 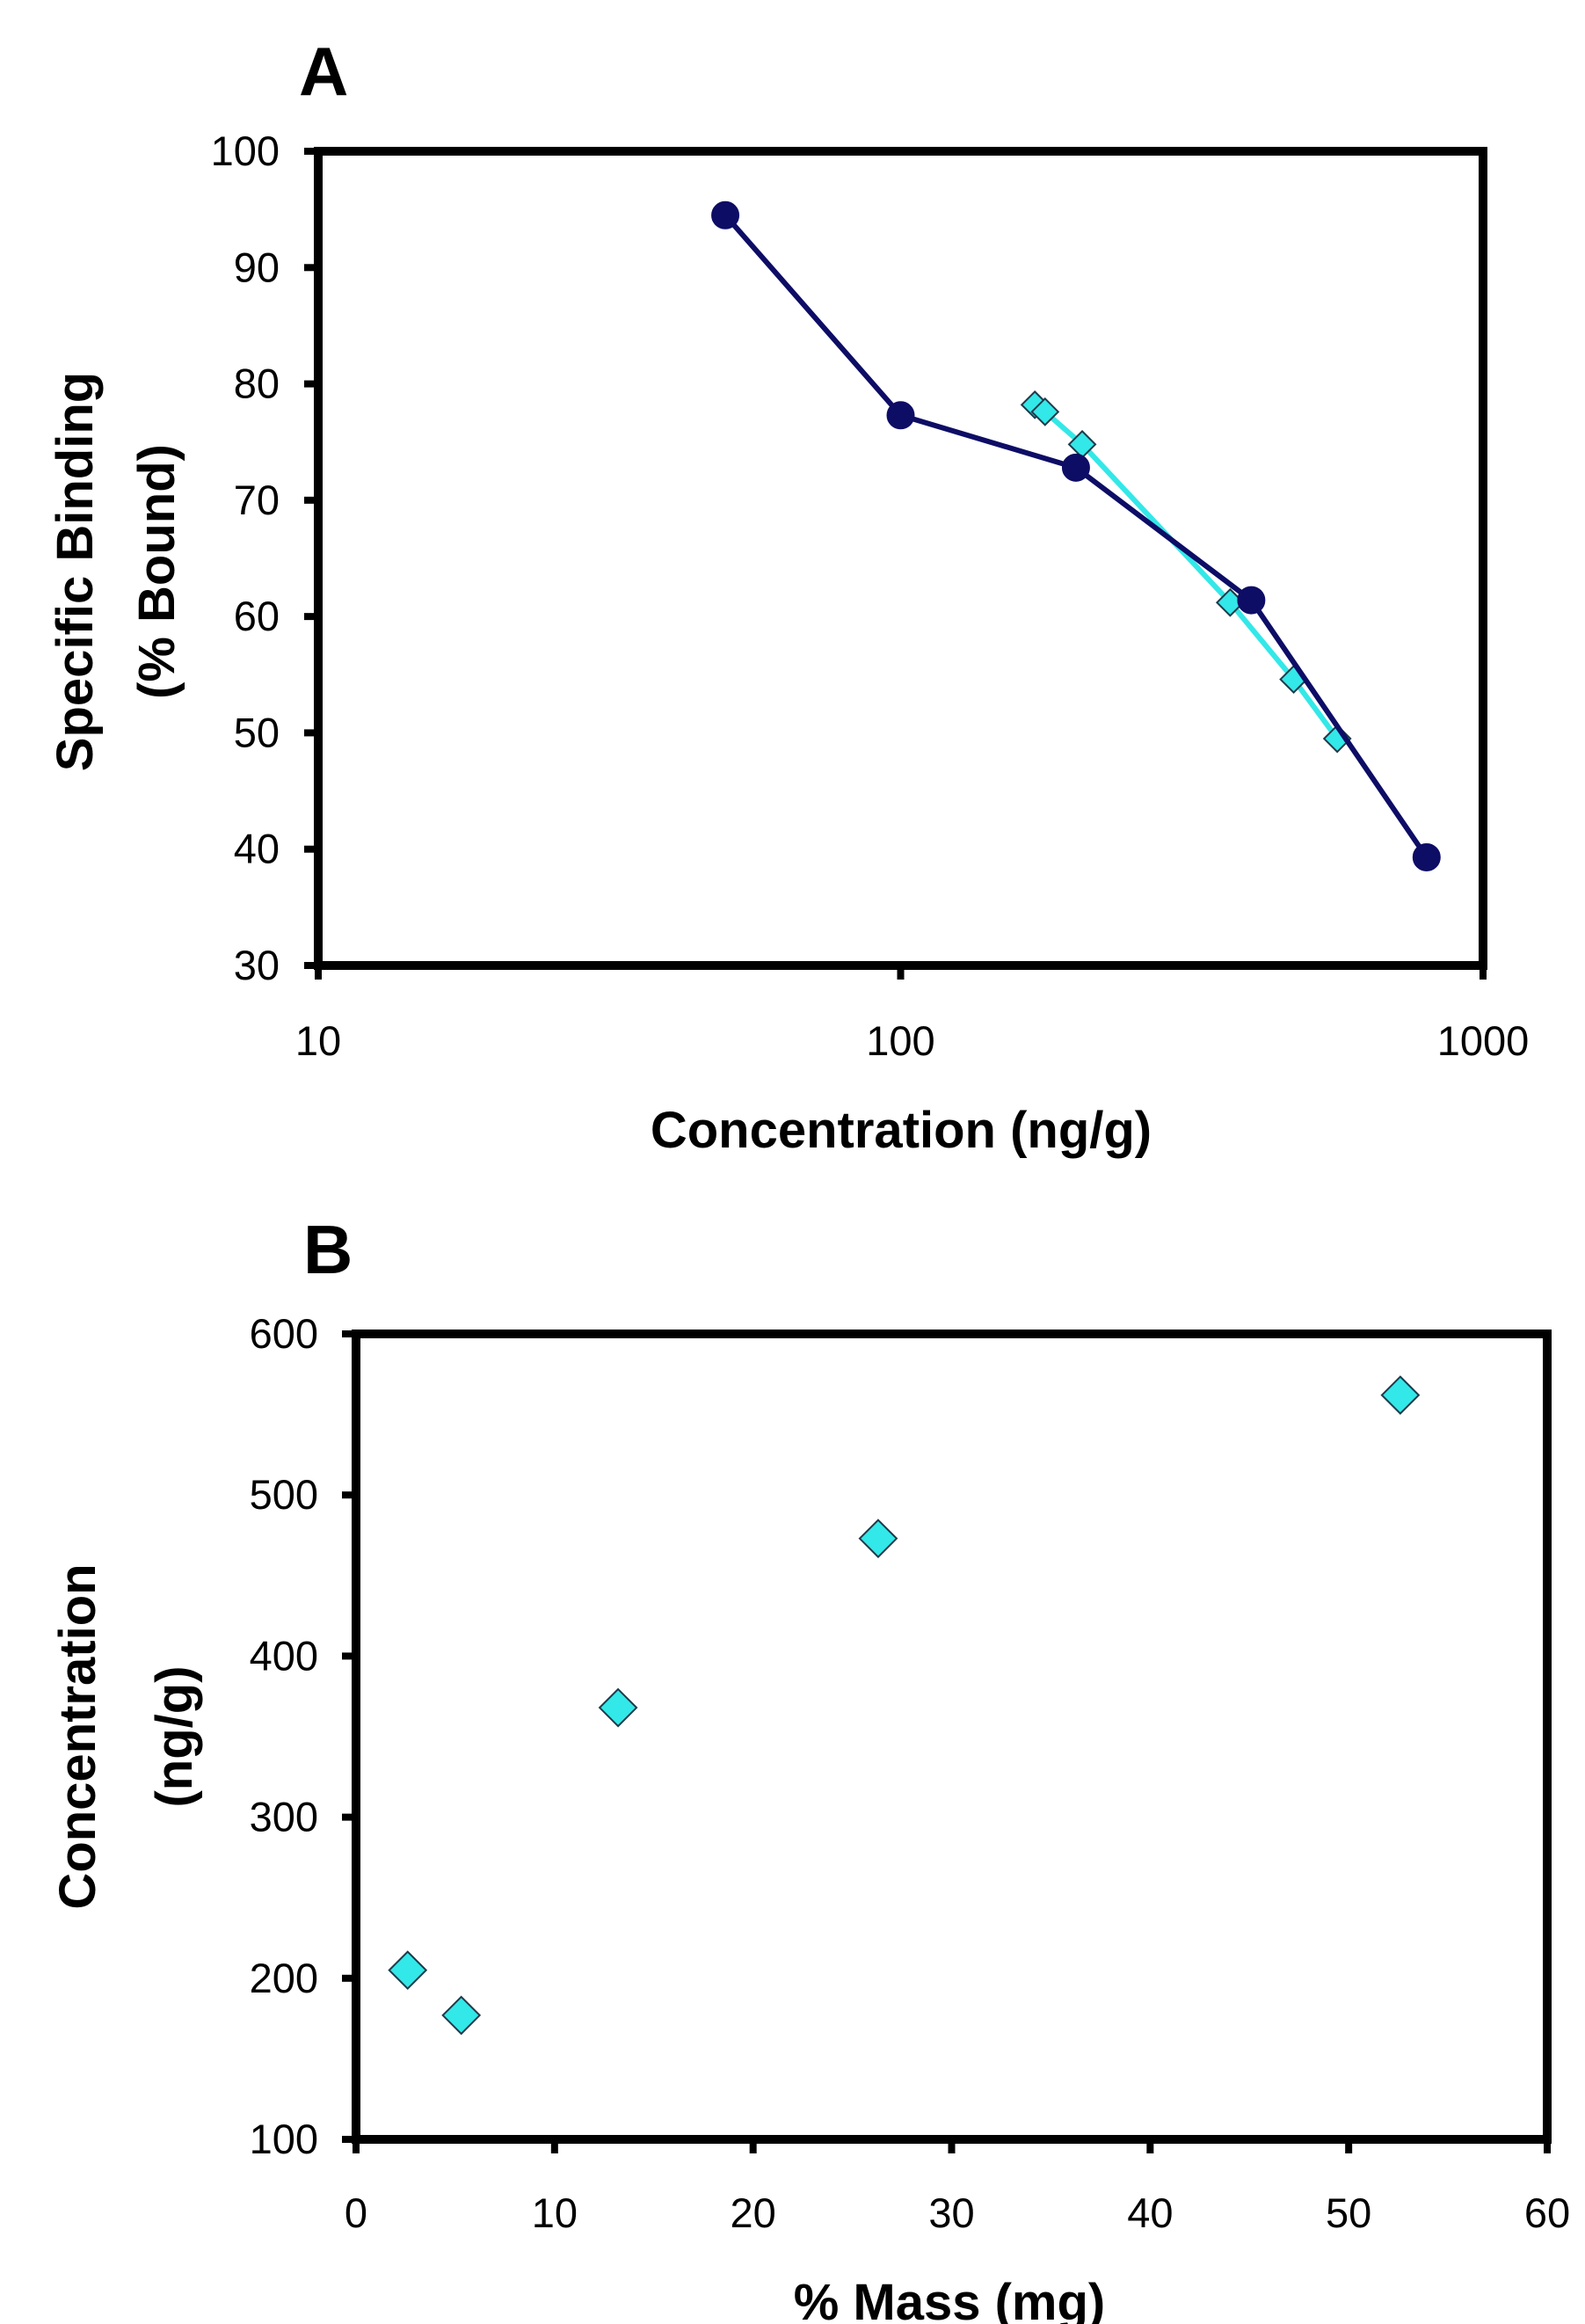 I want to click on panel-a-y-tick-label: 40, so click(x=257, y=849).